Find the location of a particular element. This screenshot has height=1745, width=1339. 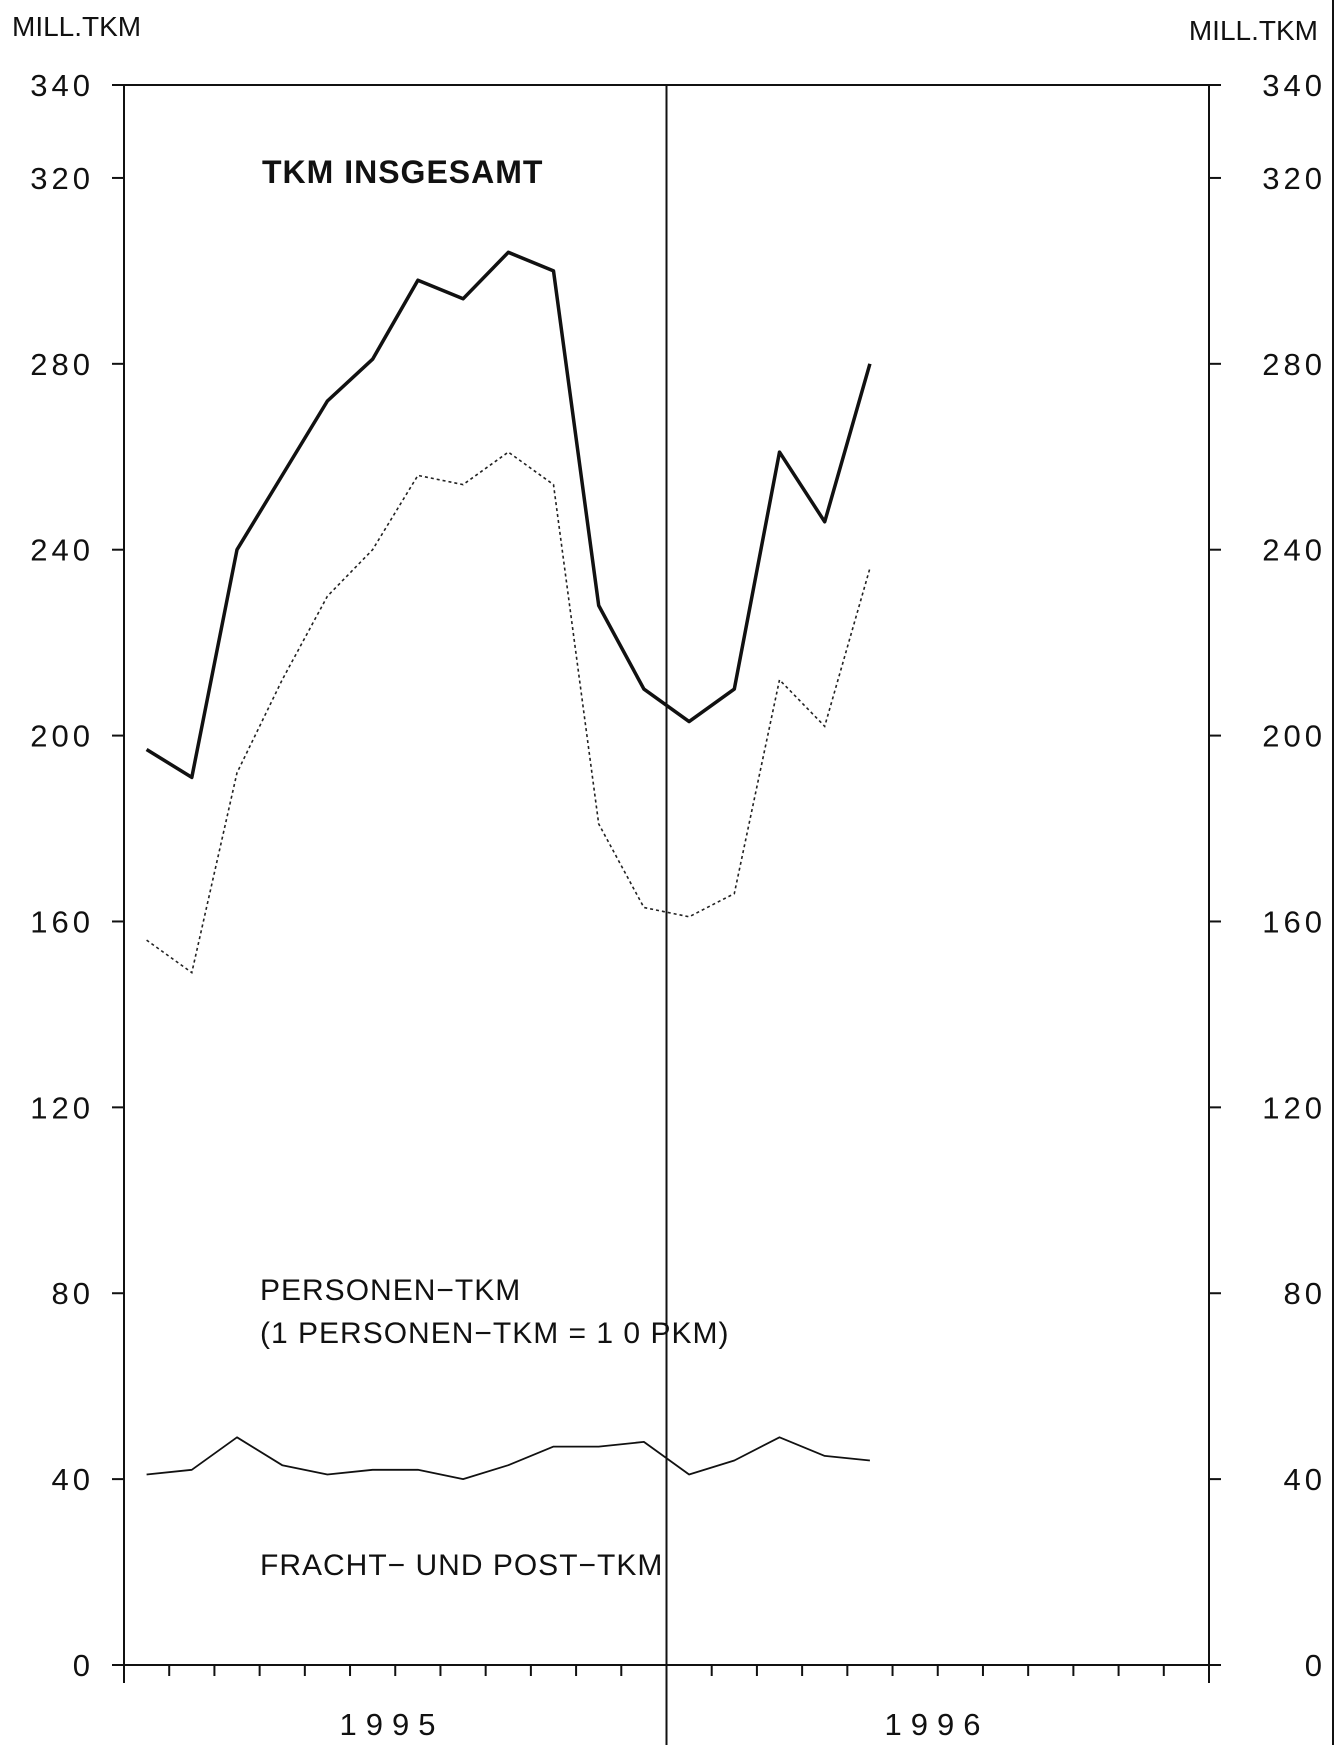

y-tick-label-right: 340 is located at coordinates (1294, 85).